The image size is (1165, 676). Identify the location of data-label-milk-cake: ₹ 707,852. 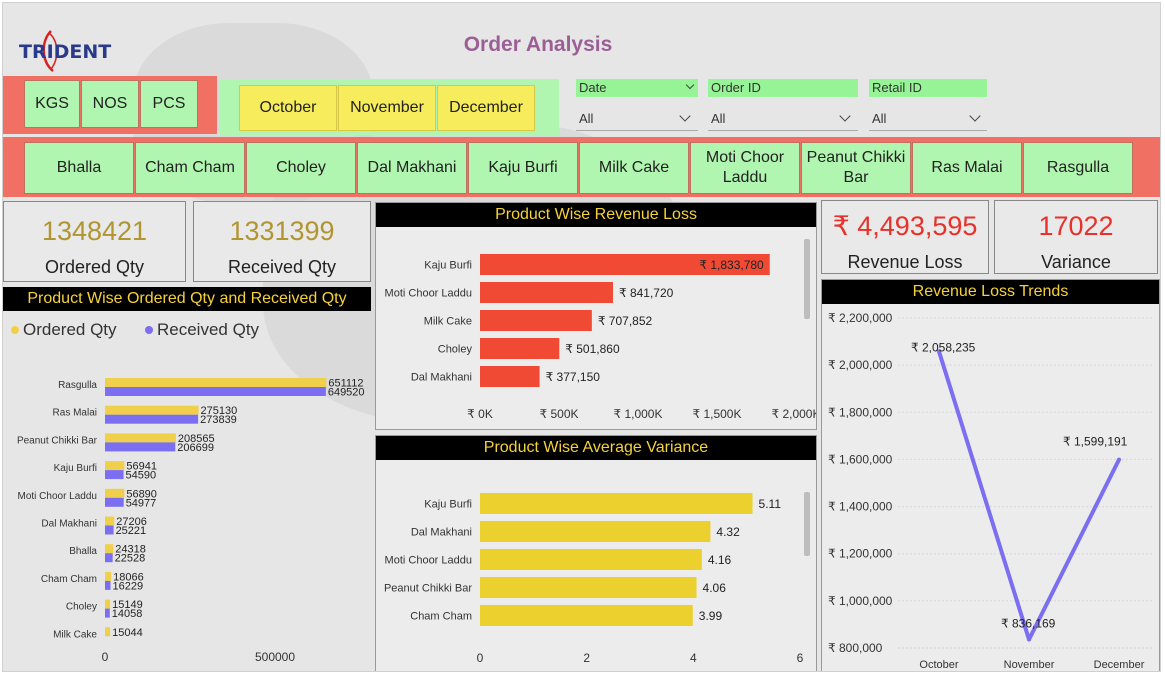
(625, 321).